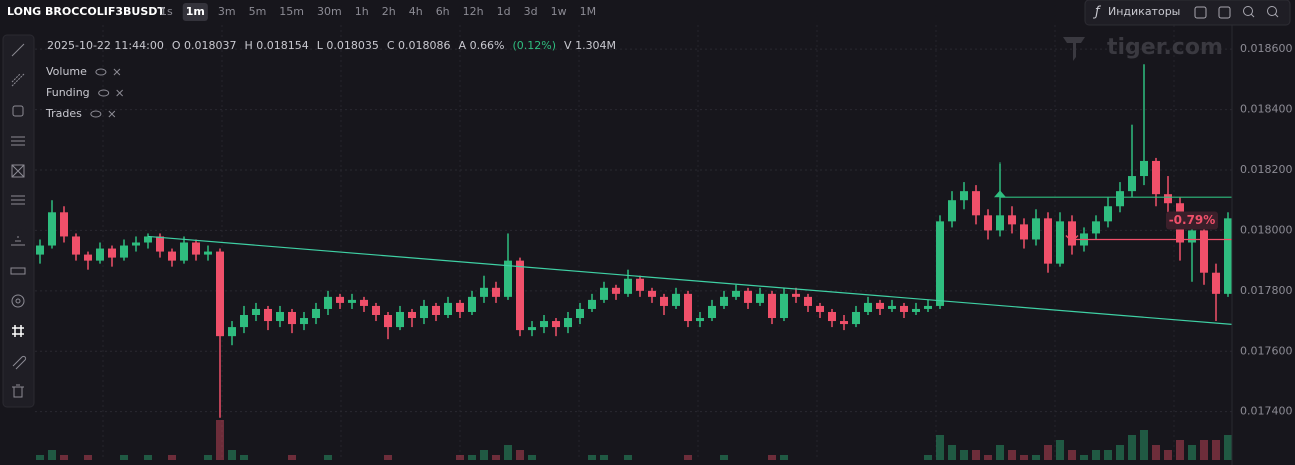  Describe the element at coordinates (1266, 229) in the screenshot. I see `y-tick-label: 0.018000` at that location.